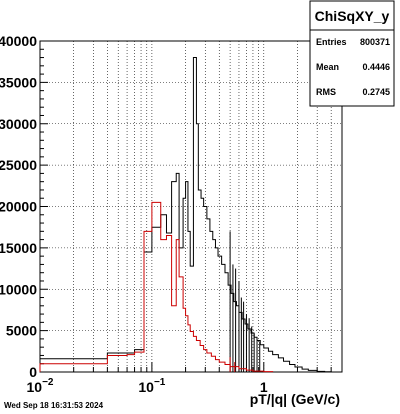 Image resolution: width=400 pixels, height=414 pixels. Describe the element at coordinates (151, 386) in the screenshot. I see `x-tick-label: 10⁻¹` at that location.